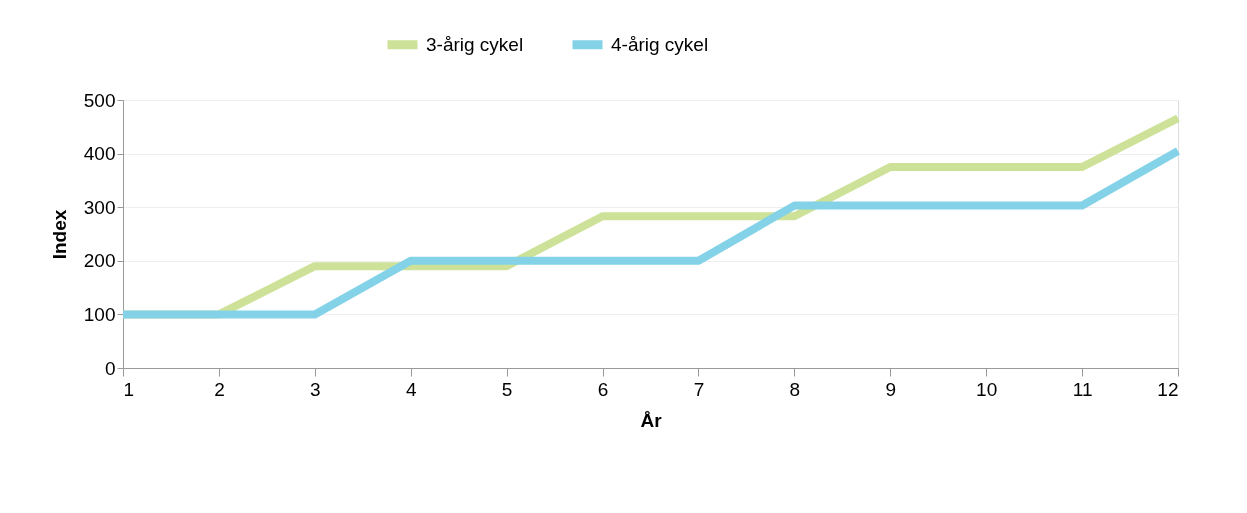  What do you see at coordinates (411, 389) in the screenshot?
I see `x-tick-label: 4` at bounding box center [411, 389].